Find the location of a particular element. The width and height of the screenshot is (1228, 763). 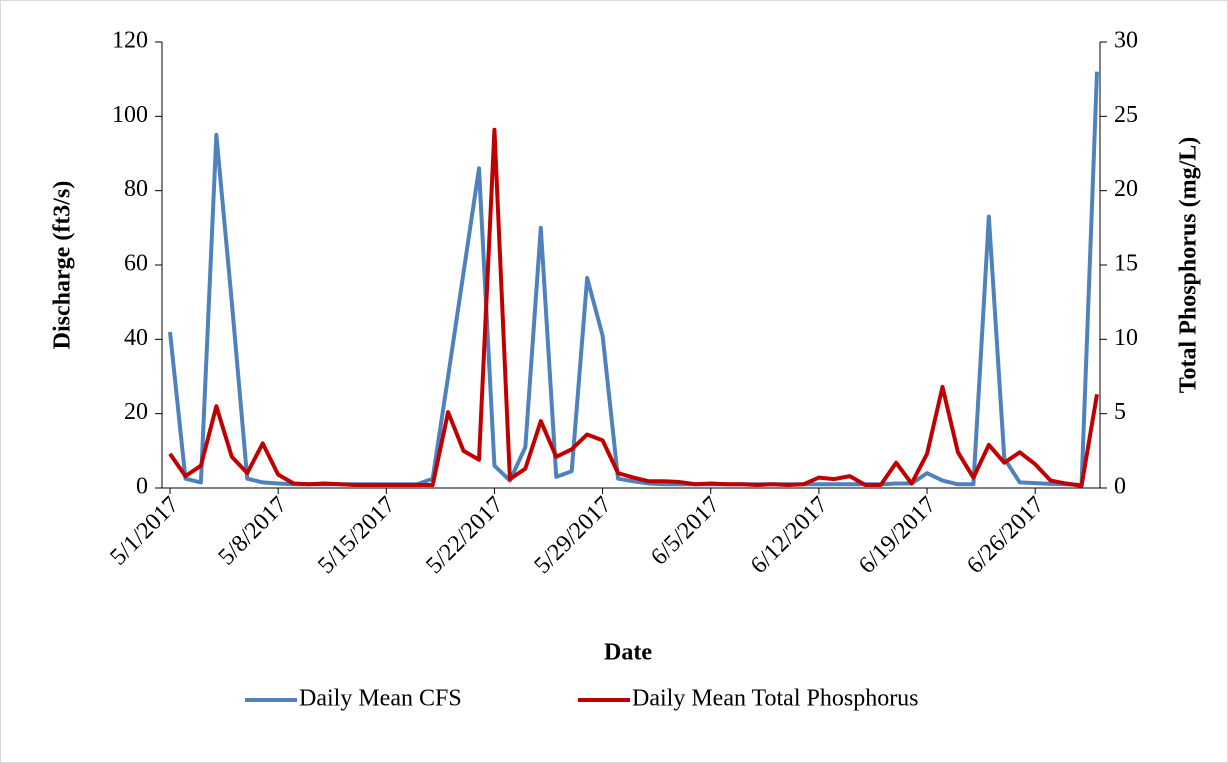

y2-tick-label: 30 is located at coordinates (1126, 41).